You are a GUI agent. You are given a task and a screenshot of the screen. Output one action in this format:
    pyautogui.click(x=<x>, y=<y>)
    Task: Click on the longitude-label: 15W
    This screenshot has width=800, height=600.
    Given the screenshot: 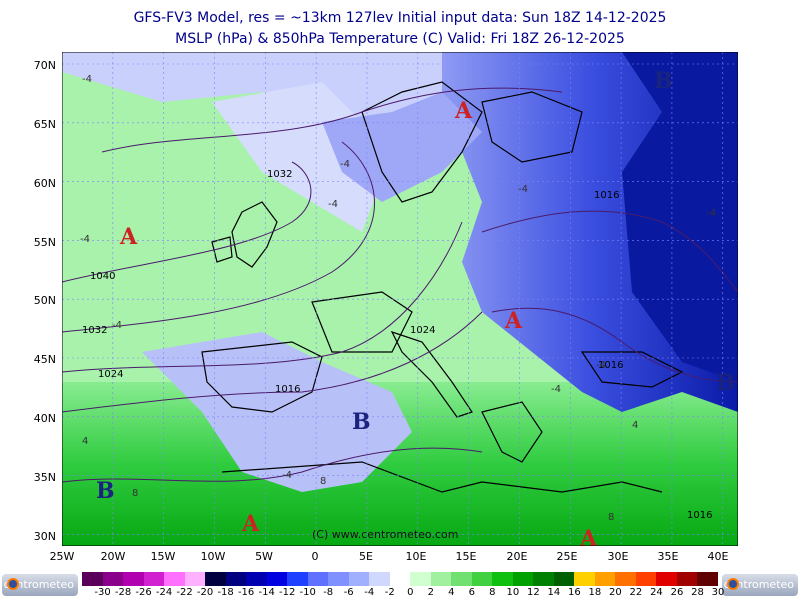 What is the action you would take?
    pyautogui.click(x=163, y=556)
    